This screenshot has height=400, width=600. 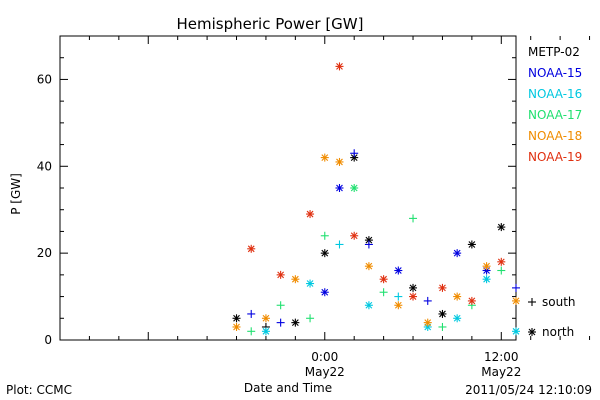 What do you see at coordinates (501, 357) in the screenshot?
I see `x-tick-label-time: 12:00` at bounding box center [501, 357].